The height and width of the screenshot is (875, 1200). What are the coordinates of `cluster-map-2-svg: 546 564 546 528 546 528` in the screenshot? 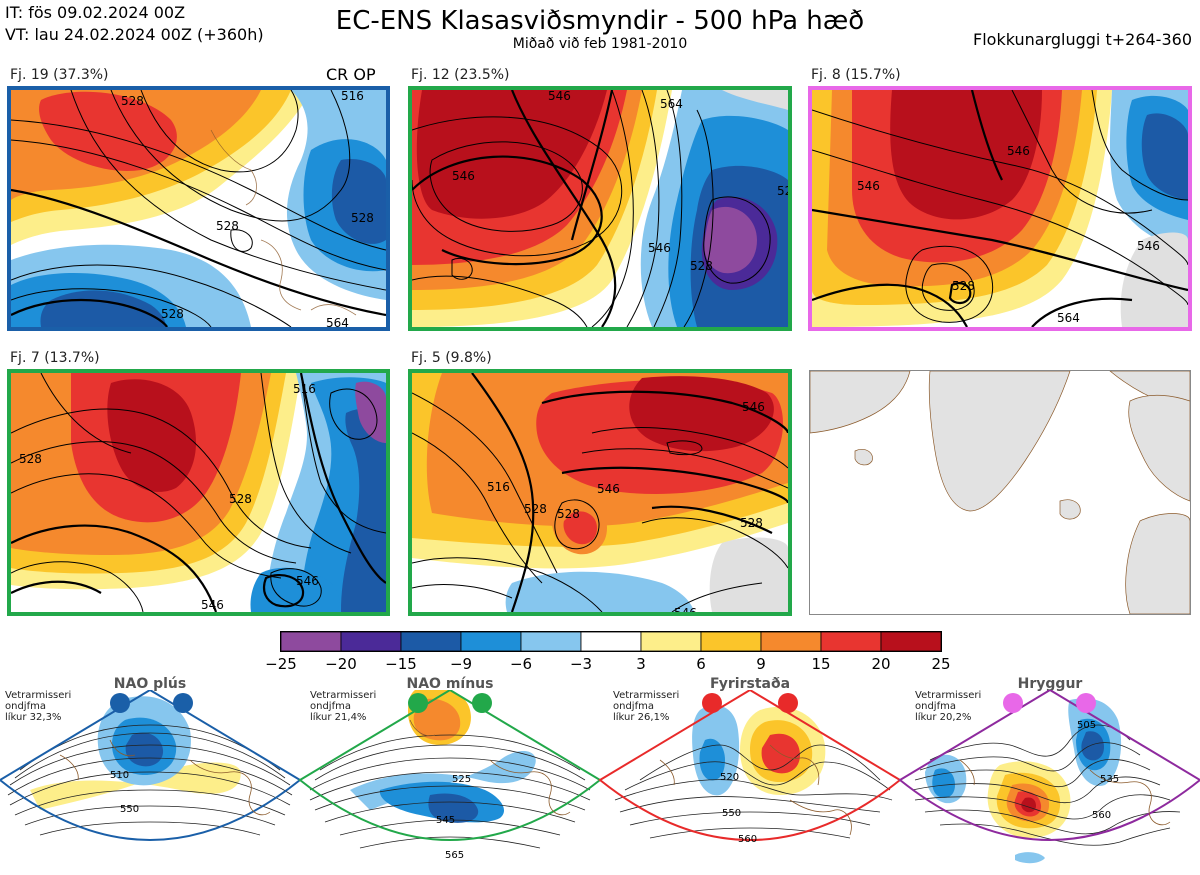 It's located at (600, 208).